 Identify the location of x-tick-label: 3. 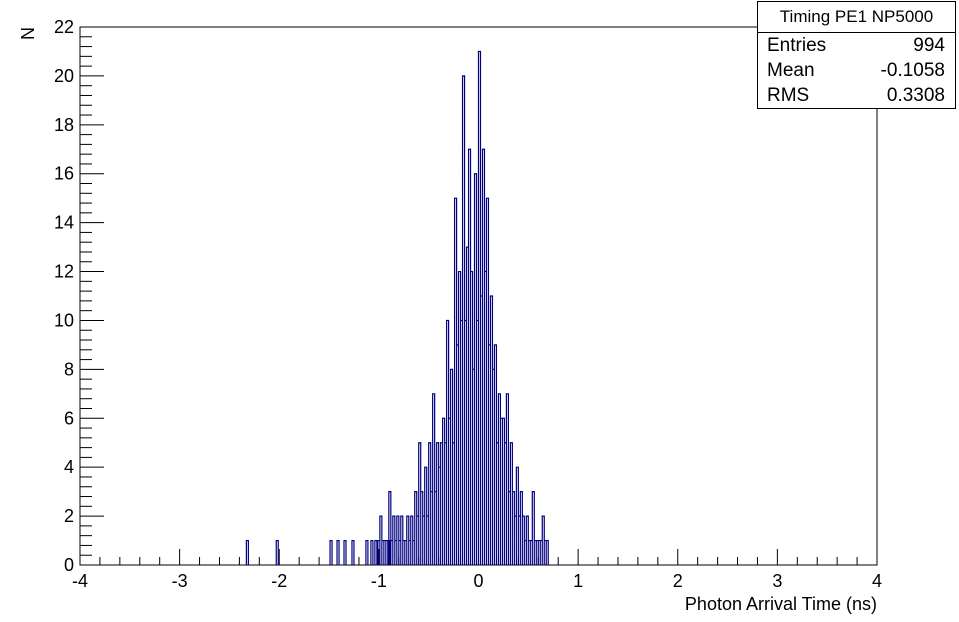
(777, 581).